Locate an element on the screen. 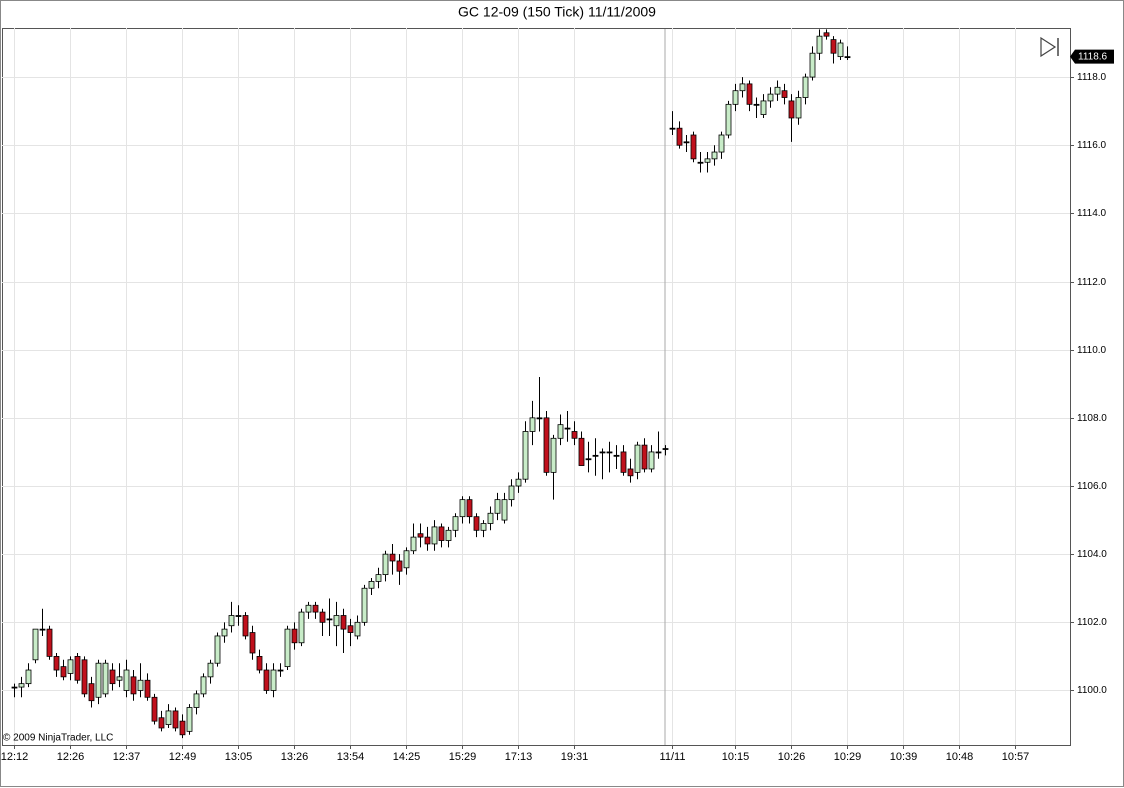  x-tick-label: 10:39 is located at coordinates (904, 757).